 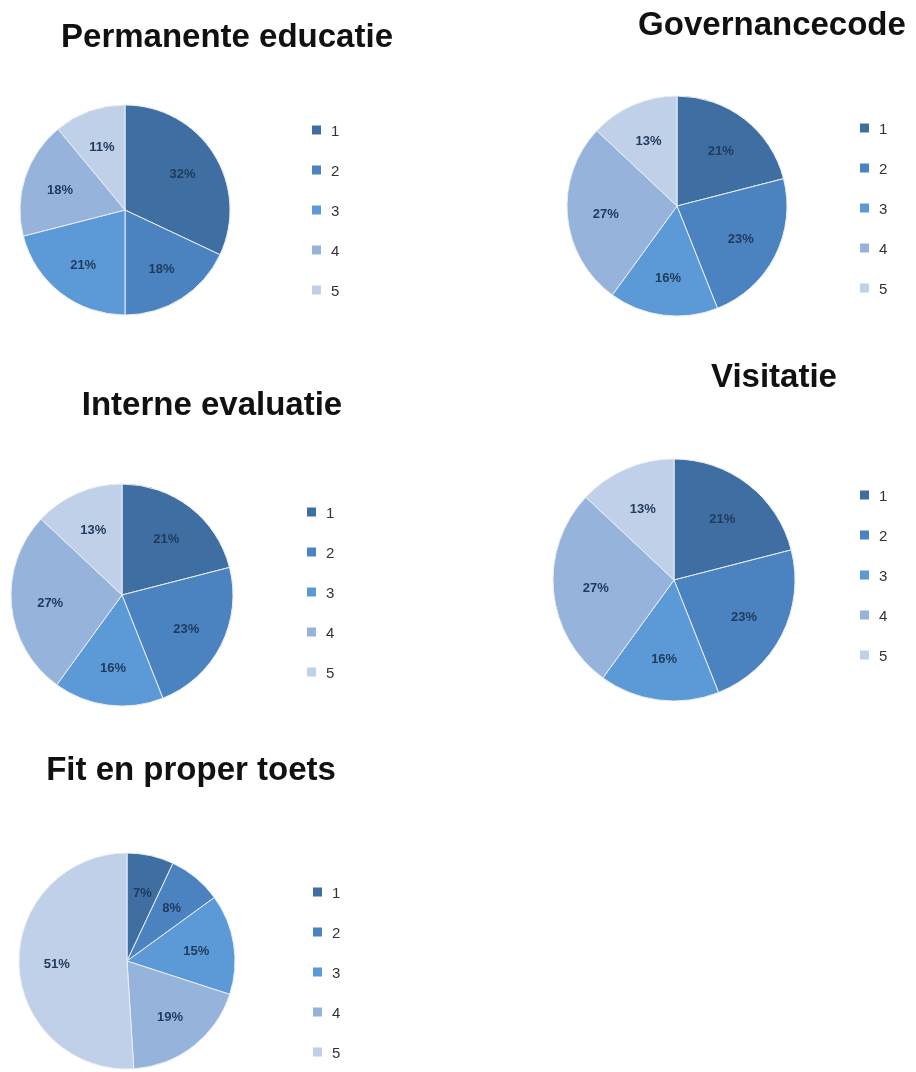 I want to click on data-label: 11%, so click(x=102, y=146).